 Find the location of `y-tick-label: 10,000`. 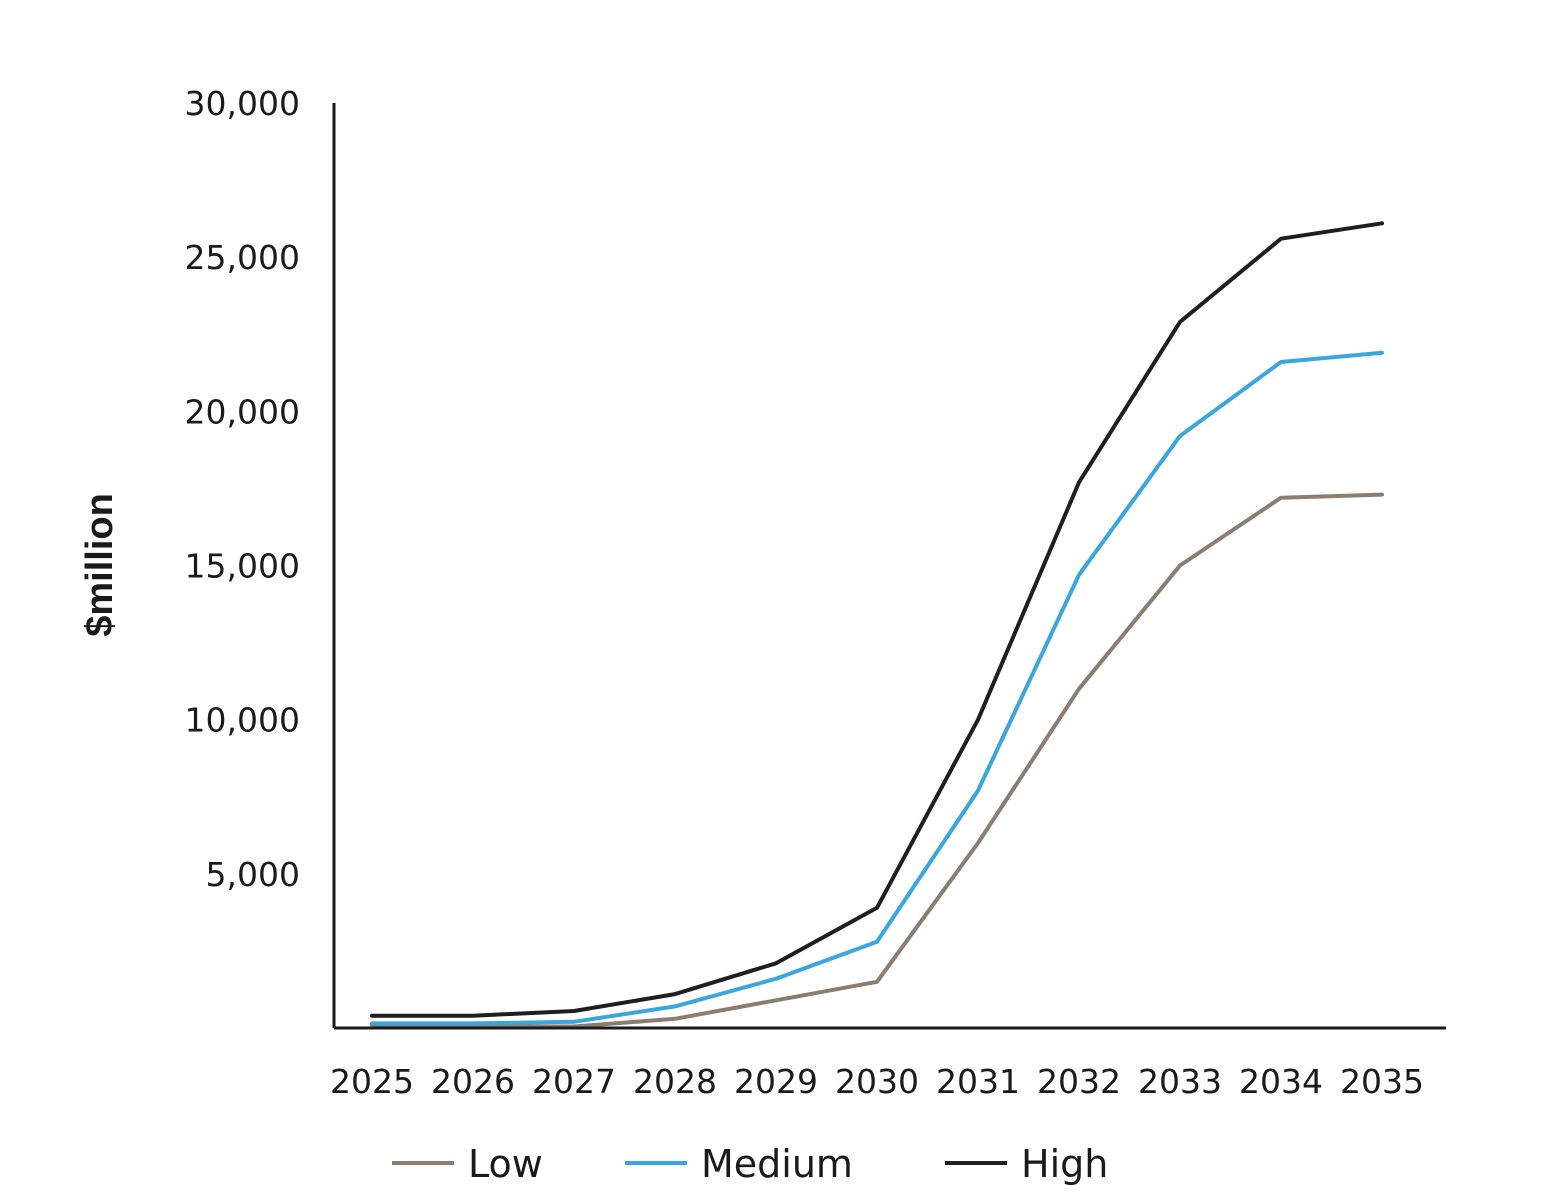

y-tick-label: 10,000 is located at coordinates (242, 720).